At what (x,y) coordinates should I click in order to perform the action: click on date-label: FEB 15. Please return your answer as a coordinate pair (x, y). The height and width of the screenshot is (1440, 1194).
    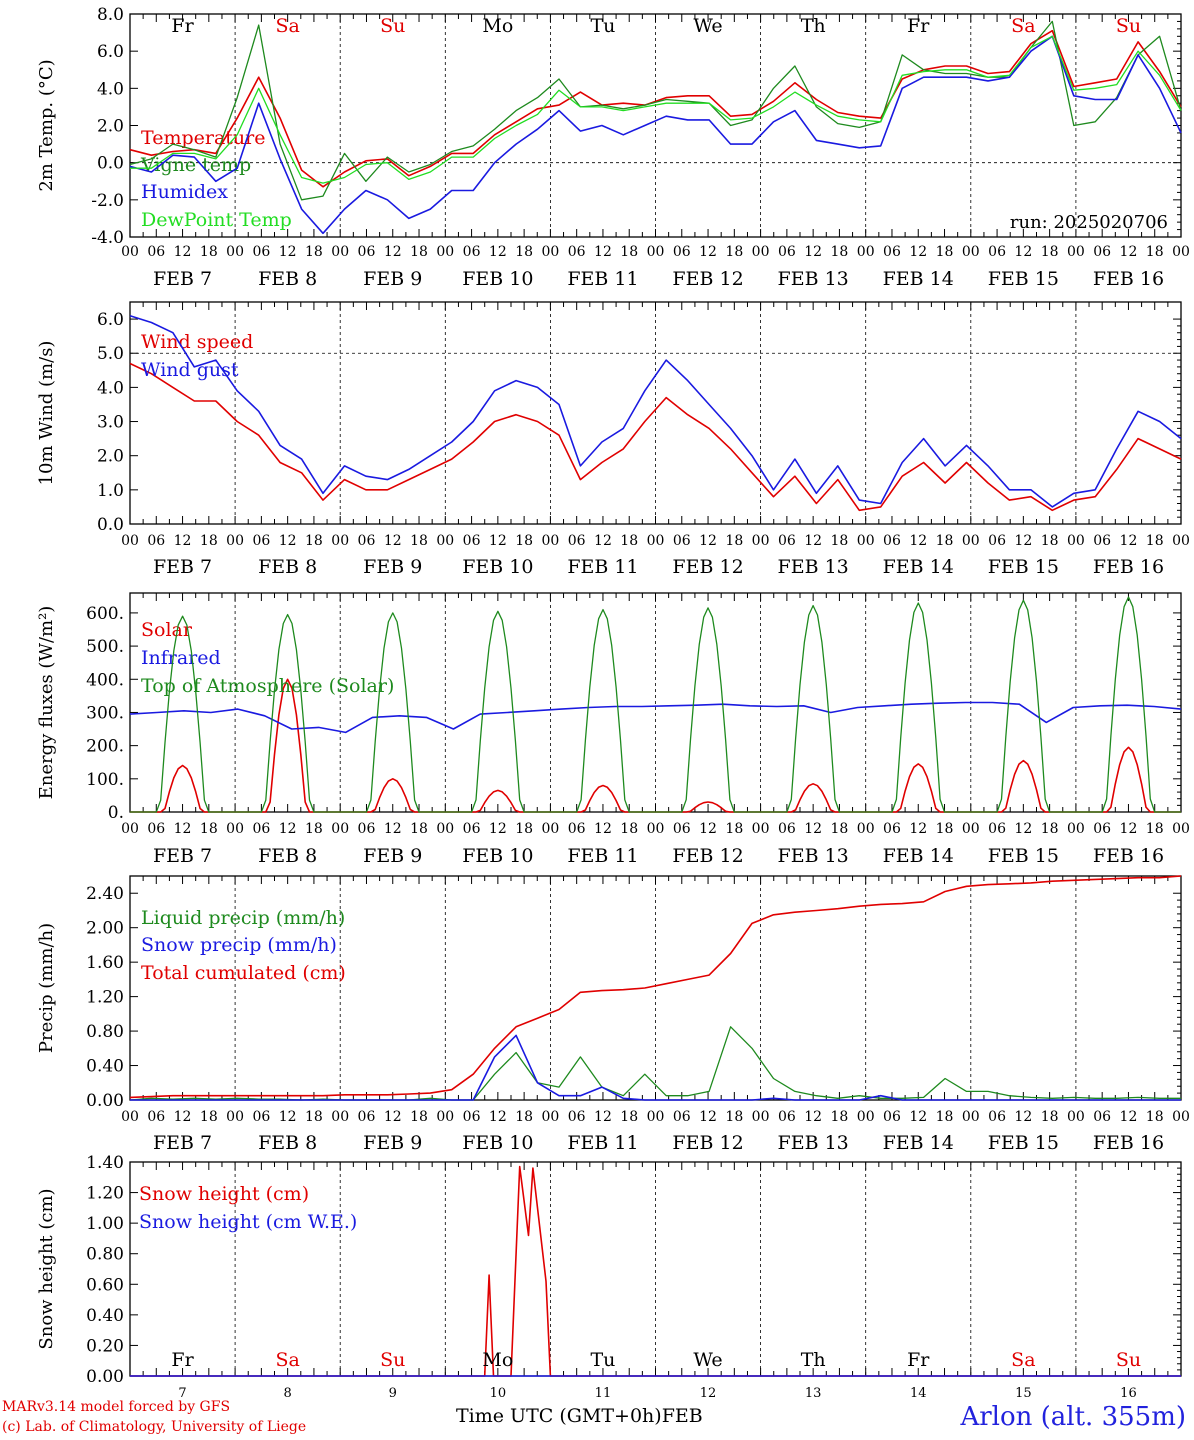
    Looking at the image, I should click on (1023, 279).